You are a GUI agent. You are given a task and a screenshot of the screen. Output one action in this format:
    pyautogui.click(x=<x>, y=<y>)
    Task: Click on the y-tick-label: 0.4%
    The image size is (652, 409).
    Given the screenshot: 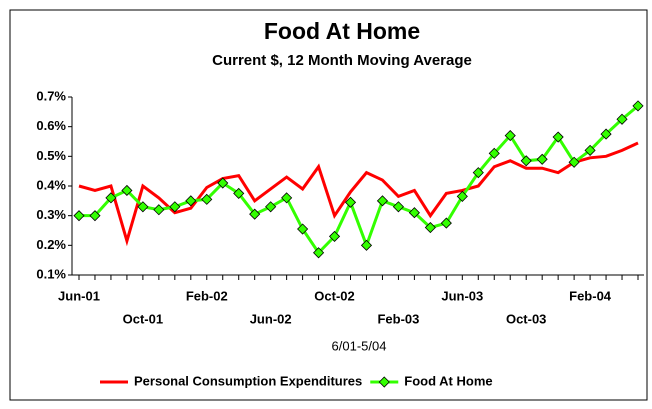 What is the action you would take?
    pyautogui.click(x=51, y=184)
    